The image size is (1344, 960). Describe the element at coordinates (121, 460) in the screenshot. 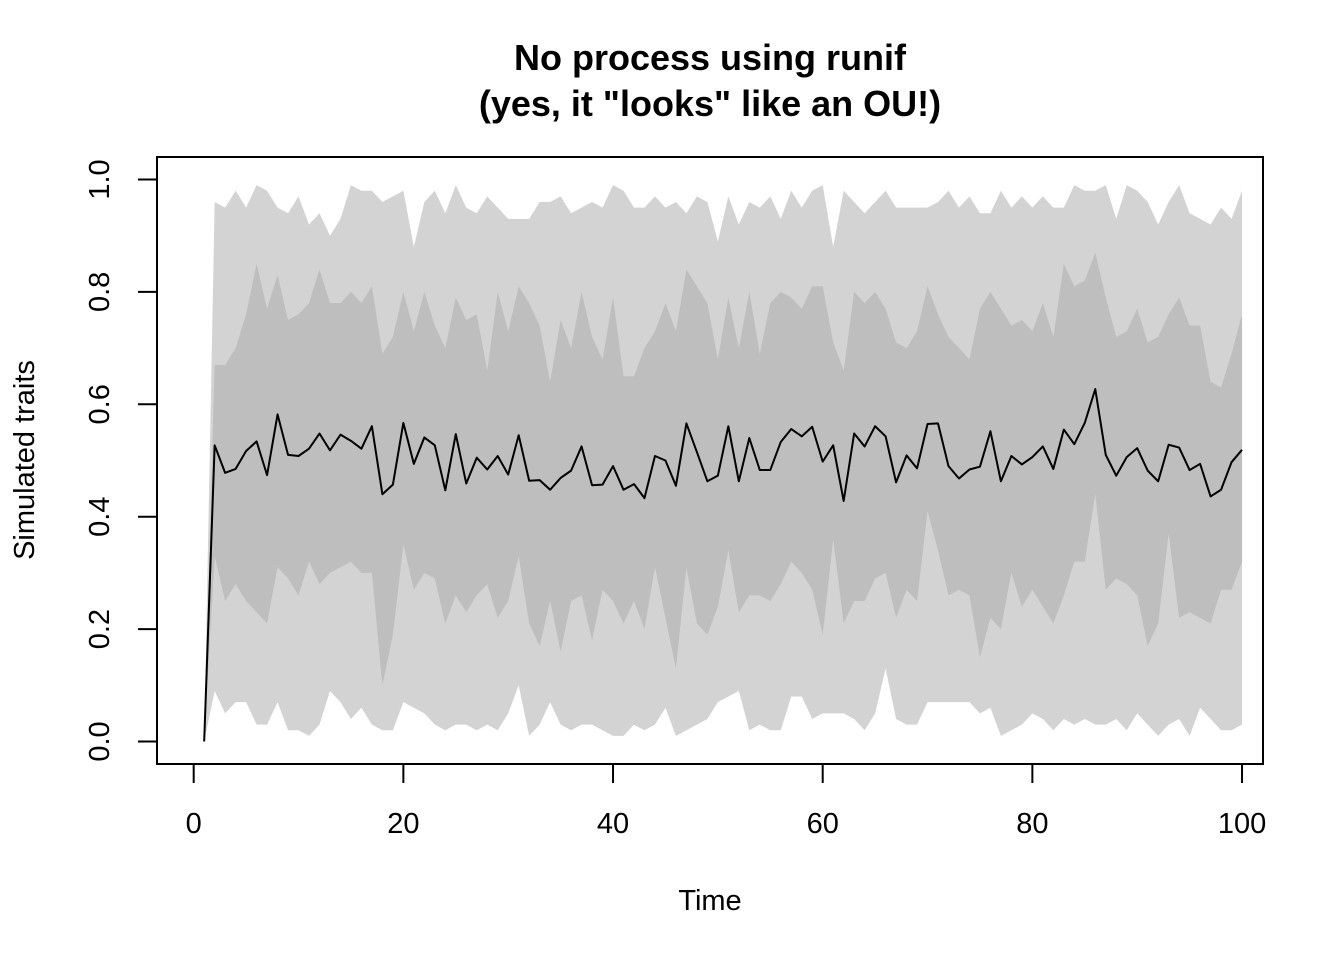

I see `y-axis: 0.0 0.2 0.4 0.6 0.8 1.0` at that location.